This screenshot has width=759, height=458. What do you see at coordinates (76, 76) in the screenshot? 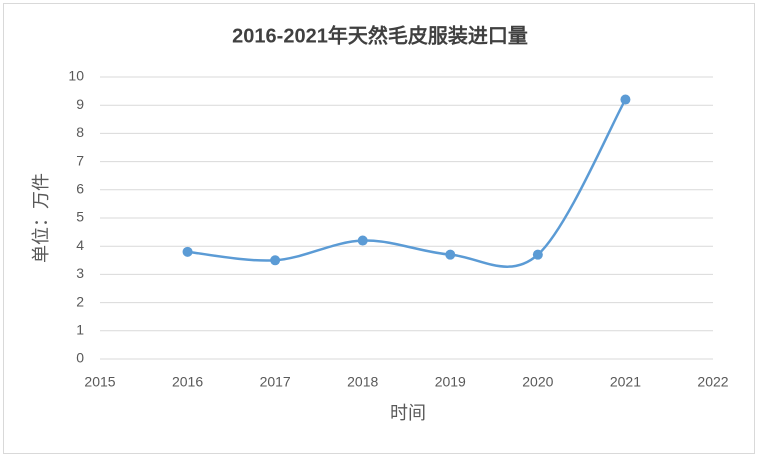
I see `y-tick-label: 10` at bounding box center [76, 76].